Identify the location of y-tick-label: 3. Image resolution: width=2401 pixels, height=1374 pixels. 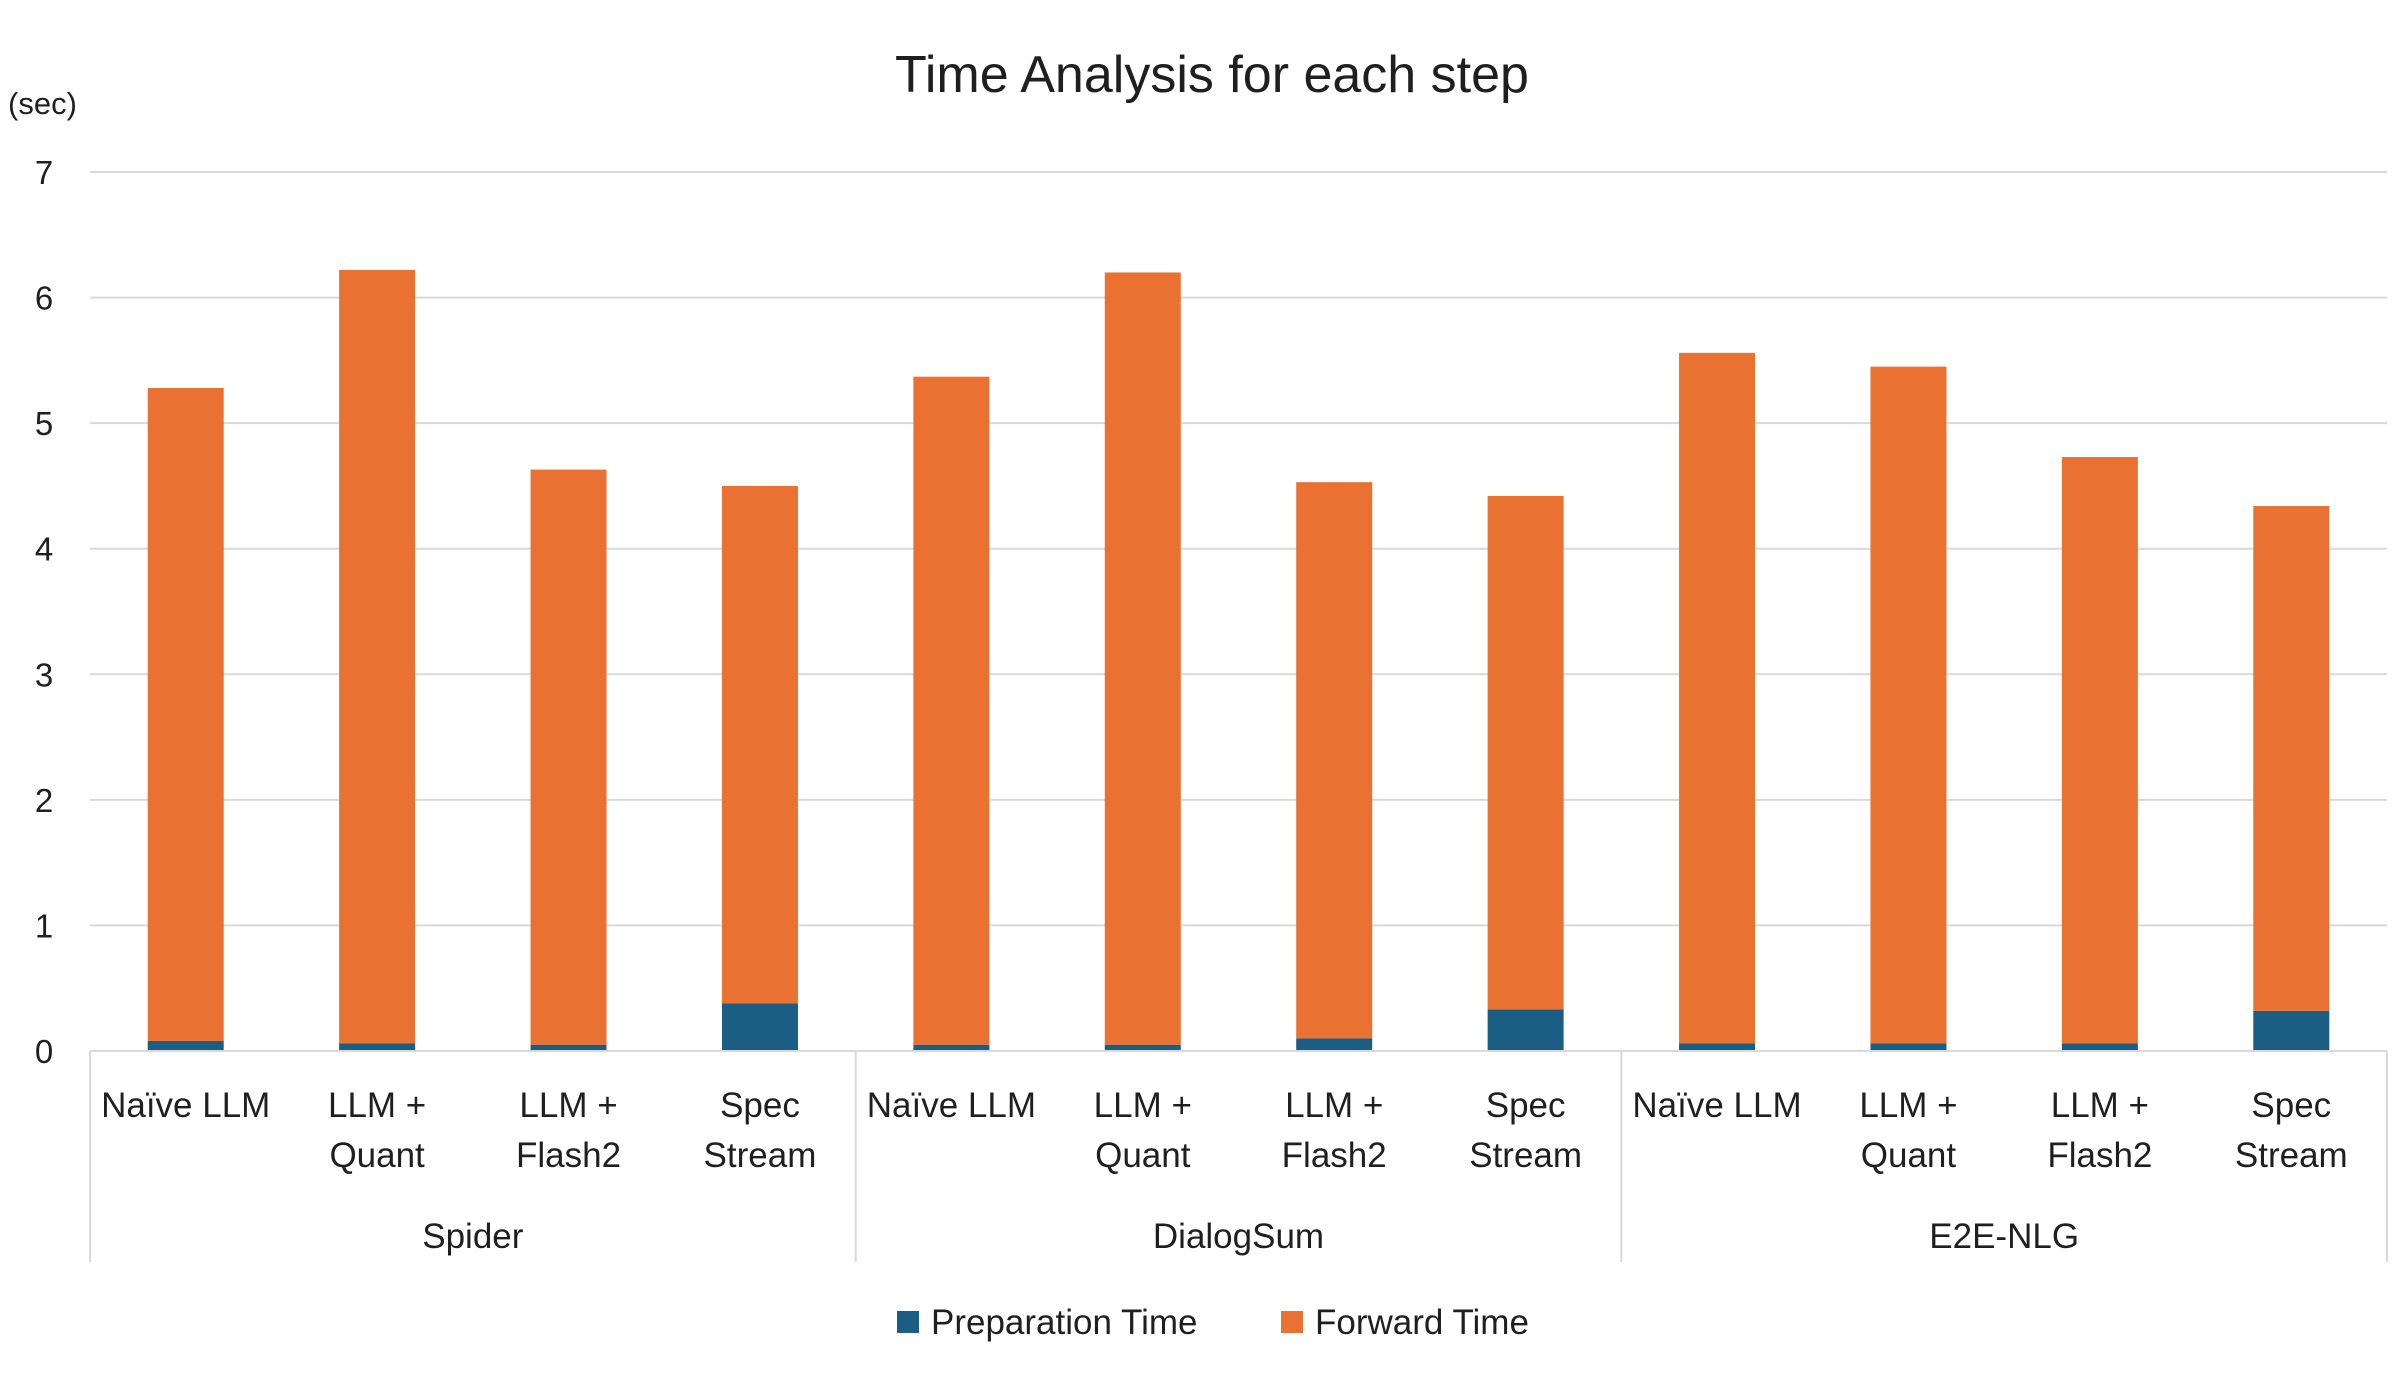
(44, 674).